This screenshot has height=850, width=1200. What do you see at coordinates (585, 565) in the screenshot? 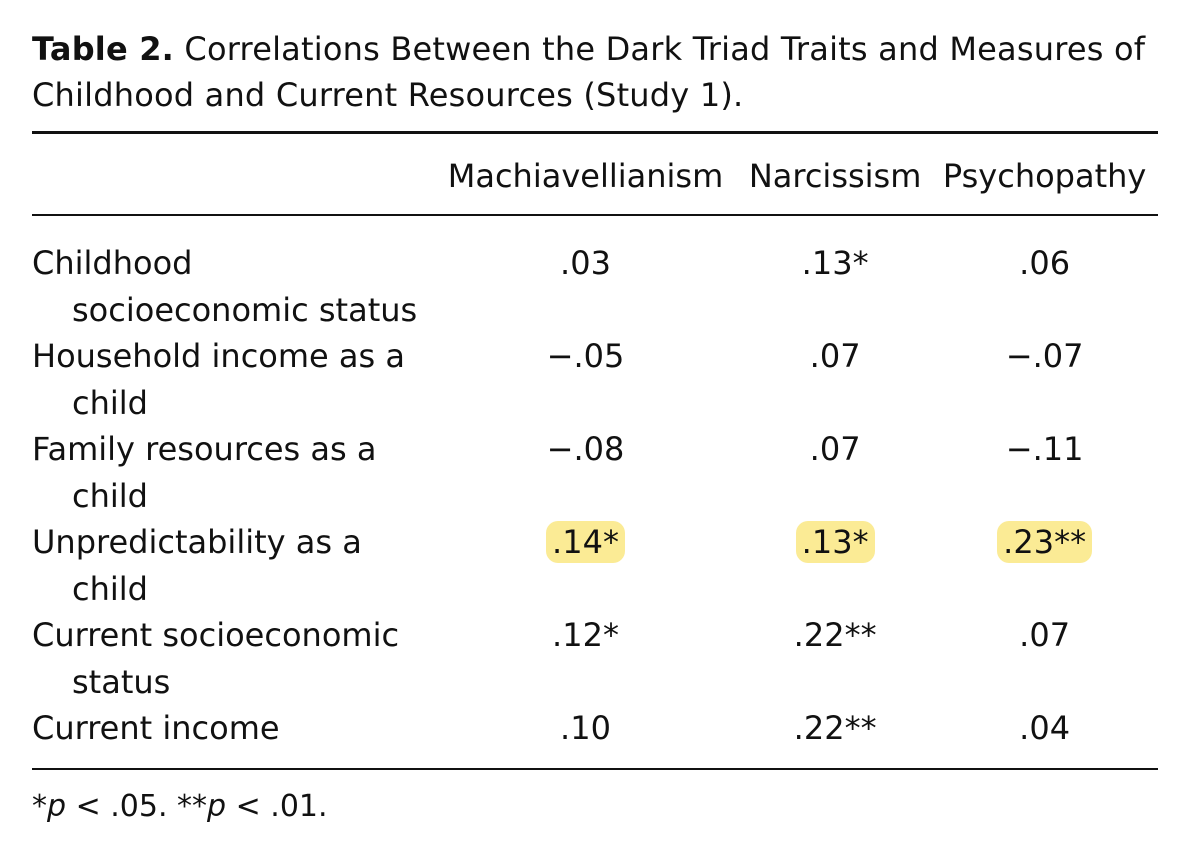
I see `cell: .14*` at bounding box center [585, 565].